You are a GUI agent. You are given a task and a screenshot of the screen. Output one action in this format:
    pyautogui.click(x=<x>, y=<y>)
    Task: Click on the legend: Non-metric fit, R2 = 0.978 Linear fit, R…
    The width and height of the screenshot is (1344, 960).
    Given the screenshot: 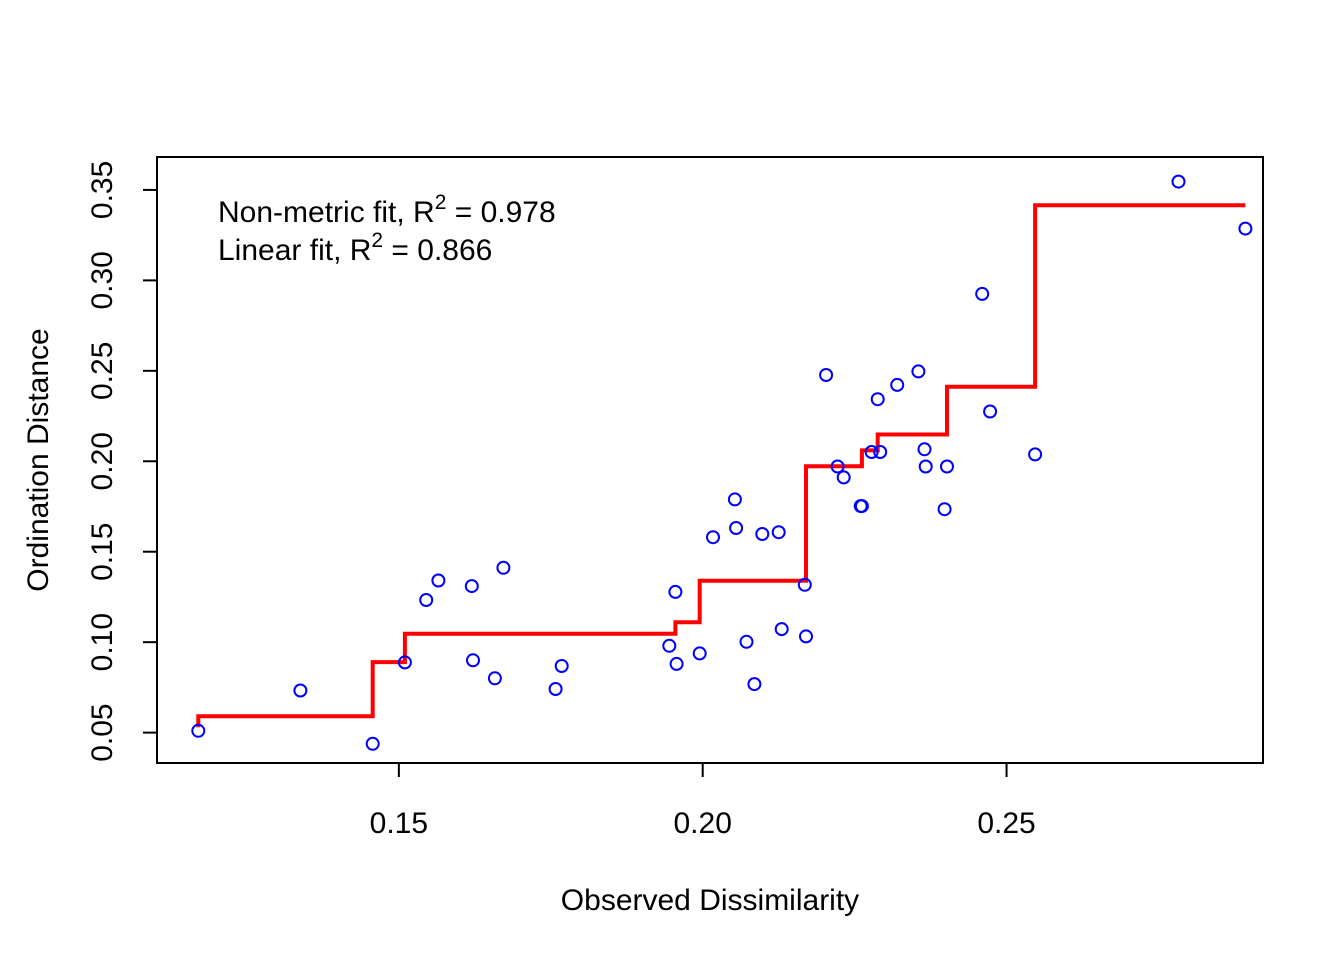 What is the action you would take?
    pyautogui.click(x=387, y=229)
    